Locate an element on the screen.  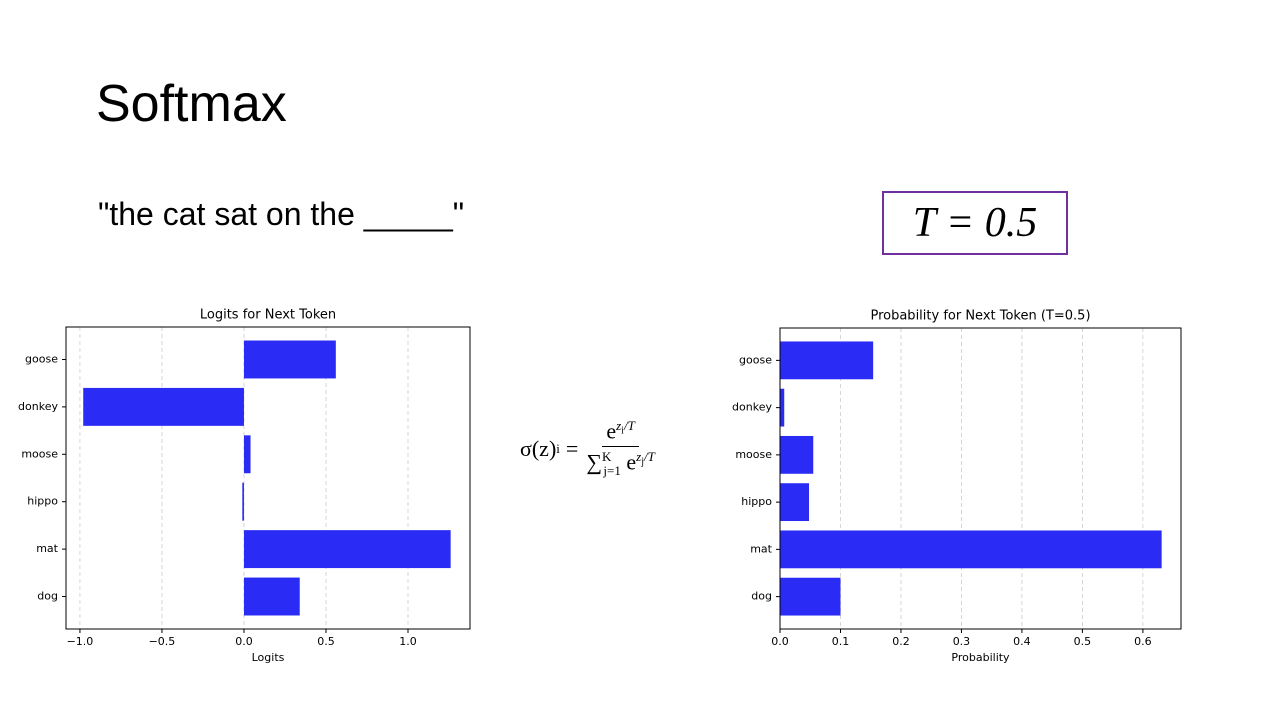
formula-text: zj/T is located at coordinates (645, 458).